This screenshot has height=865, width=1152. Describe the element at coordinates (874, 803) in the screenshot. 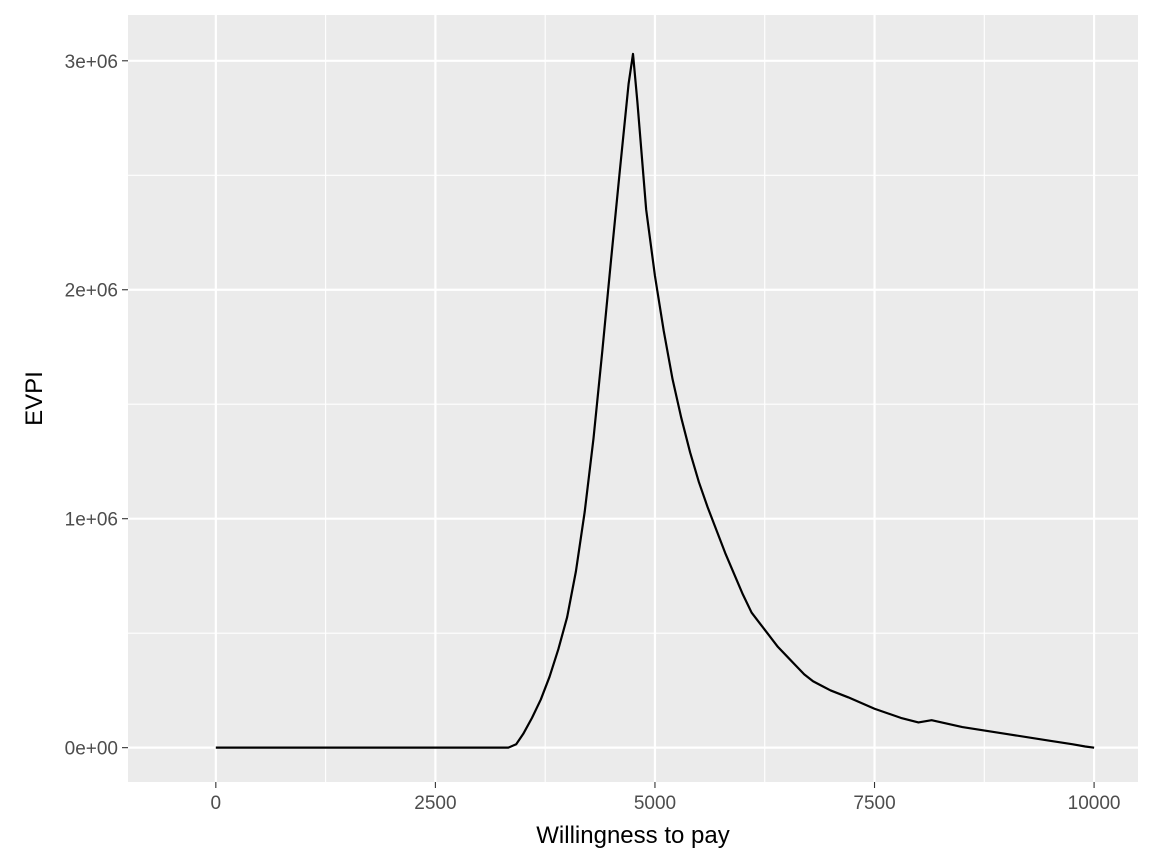

I see `x-tick-label: 7500` at that location.